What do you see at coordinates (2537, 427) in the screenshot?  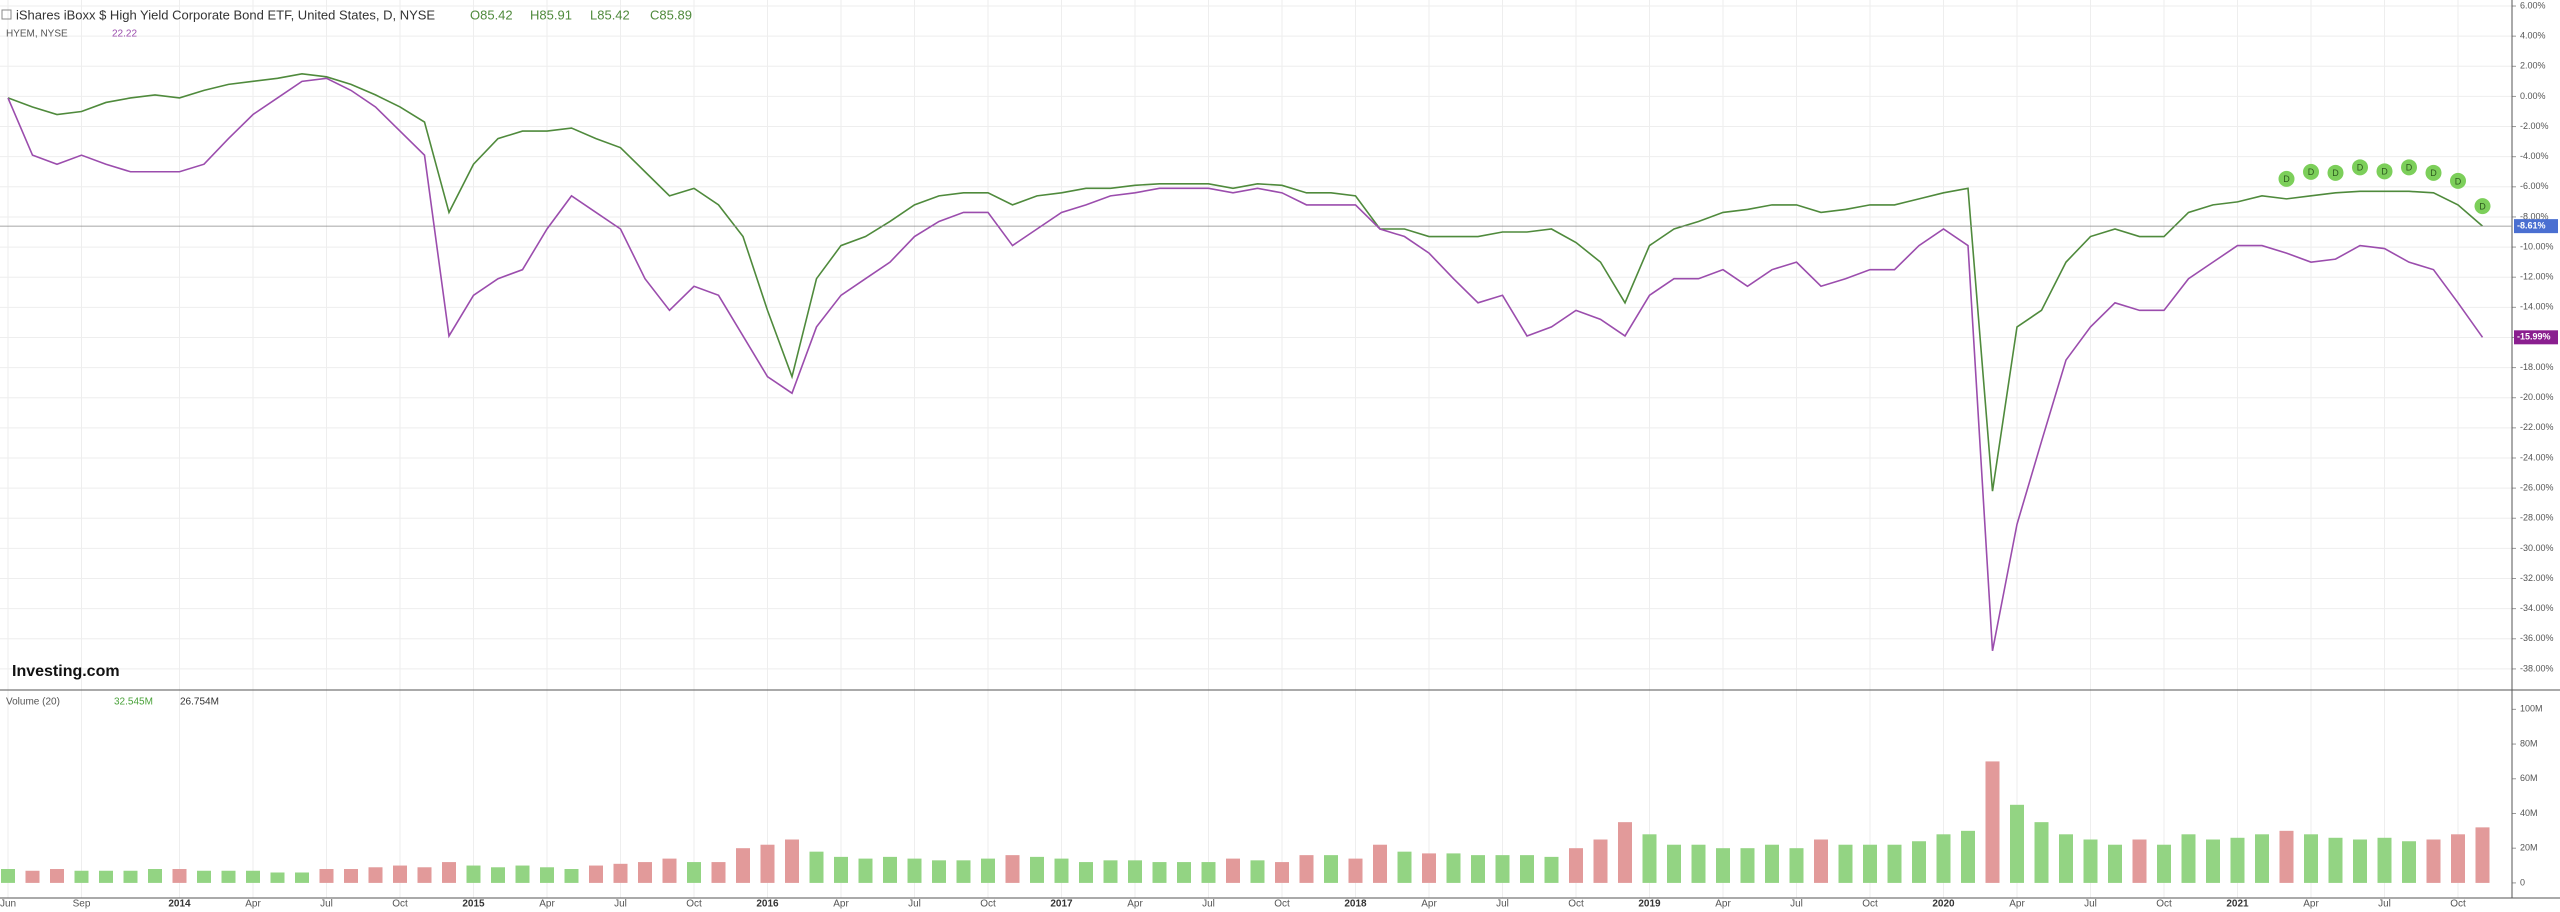 I see `y-tick-label: -22.00%` at bounding box center [2537, 427].